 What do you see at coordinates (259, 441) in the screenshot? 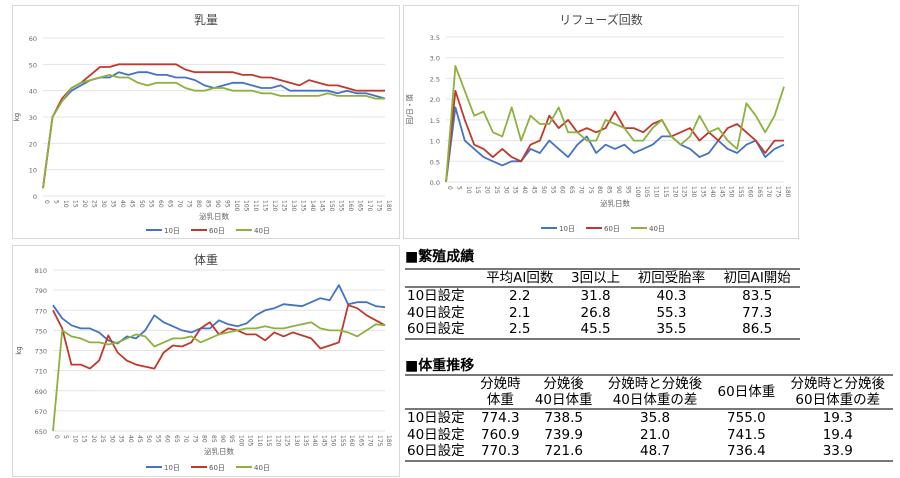
I see `x-tick-label: 110` at bounding box center [259, 441].